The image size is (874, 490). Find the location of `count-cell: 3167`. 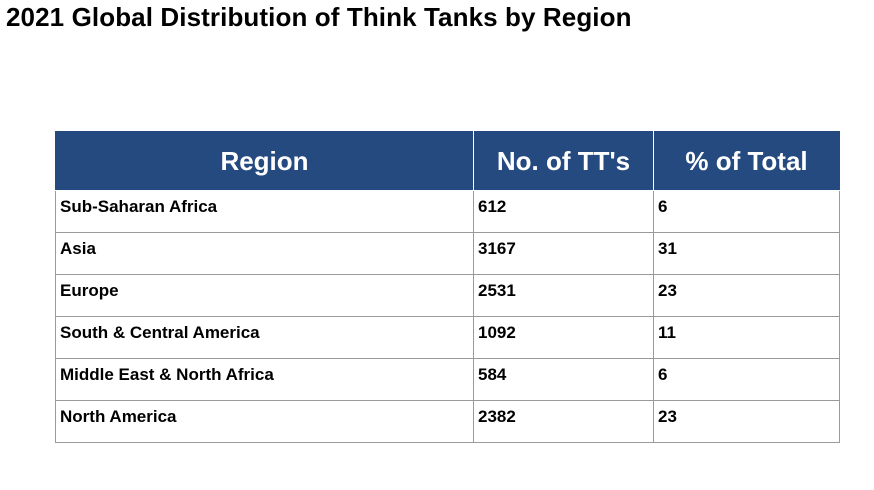

count-cell: 3167 is located at coordinates (563, 253).